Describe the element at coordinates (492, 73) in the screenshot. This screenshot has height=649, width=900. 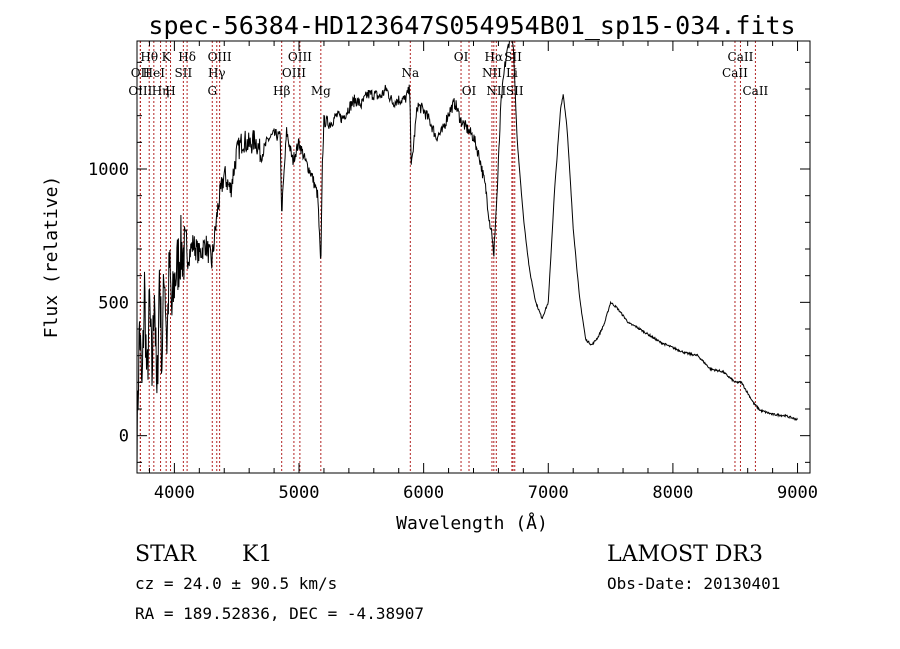
I see `line-label-21: NII` at that location.